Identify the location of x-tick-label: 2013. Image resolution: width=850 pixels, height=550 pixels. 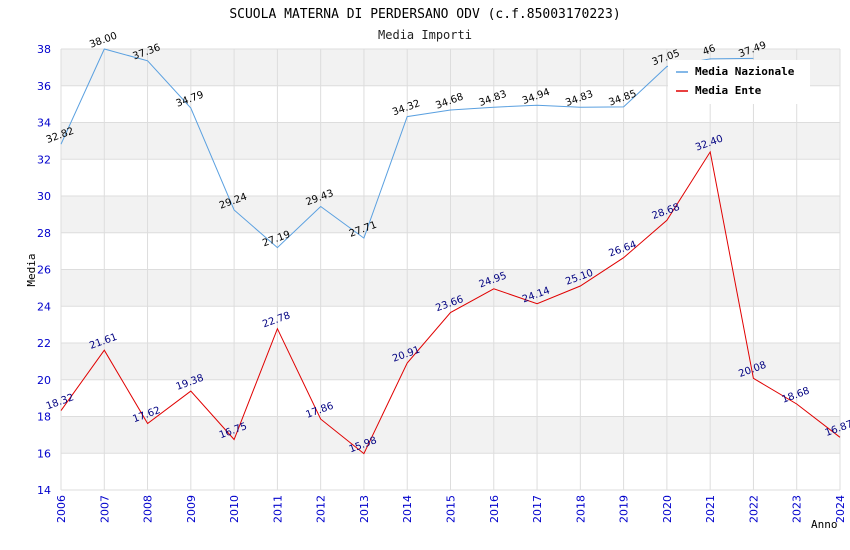
(364, 509).